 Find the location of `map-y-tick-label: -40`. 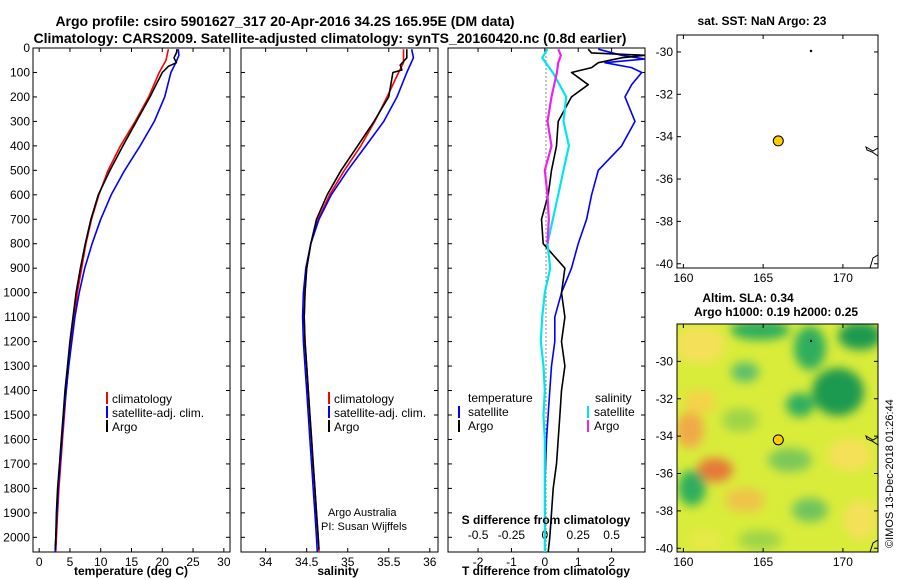

map-y-tick-label: -40 is located at coordinates (665, 548).